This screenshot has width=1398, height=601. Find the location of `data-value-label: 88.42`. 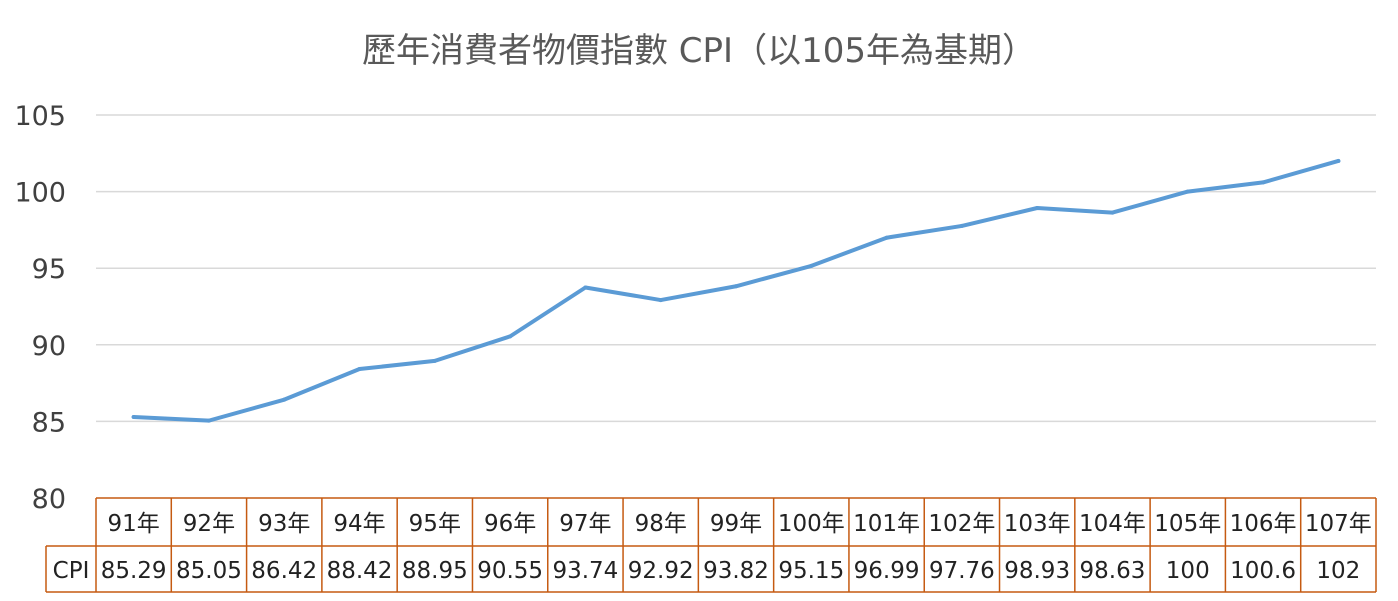

data-value-label: 88.42 is located at coordinates (360, 571).